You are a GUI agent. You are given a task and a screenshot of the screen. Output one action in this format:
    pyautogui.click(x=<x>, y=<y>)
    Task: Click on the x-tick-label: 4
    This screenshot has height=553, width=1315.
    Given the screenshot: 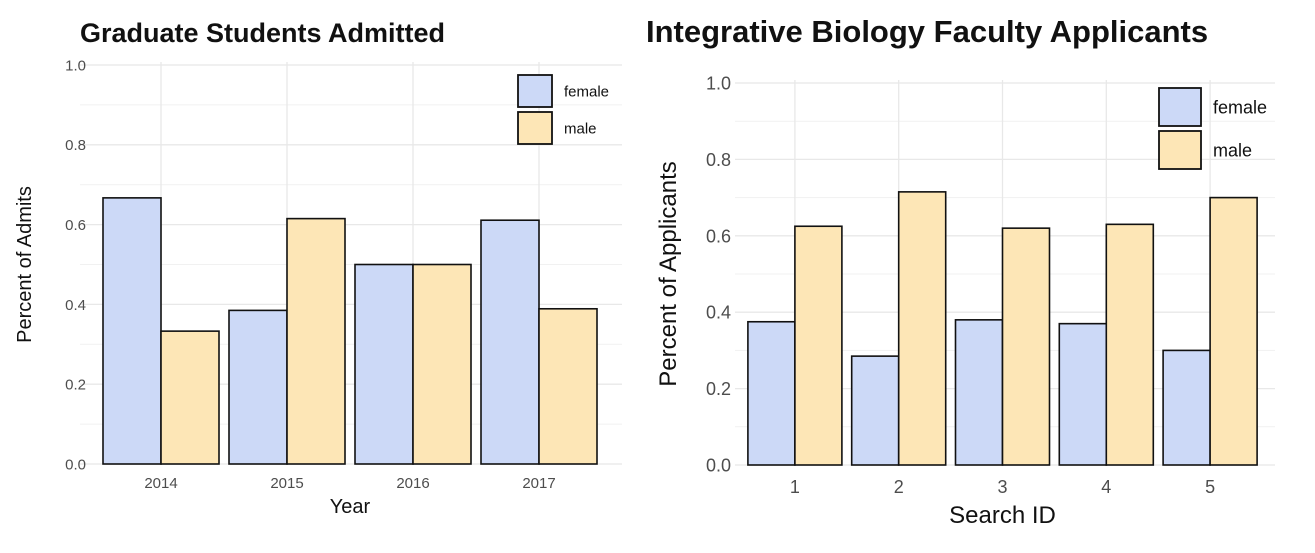 What is the action you would take?
    pyautogui.click(x=1106, y=487)
    